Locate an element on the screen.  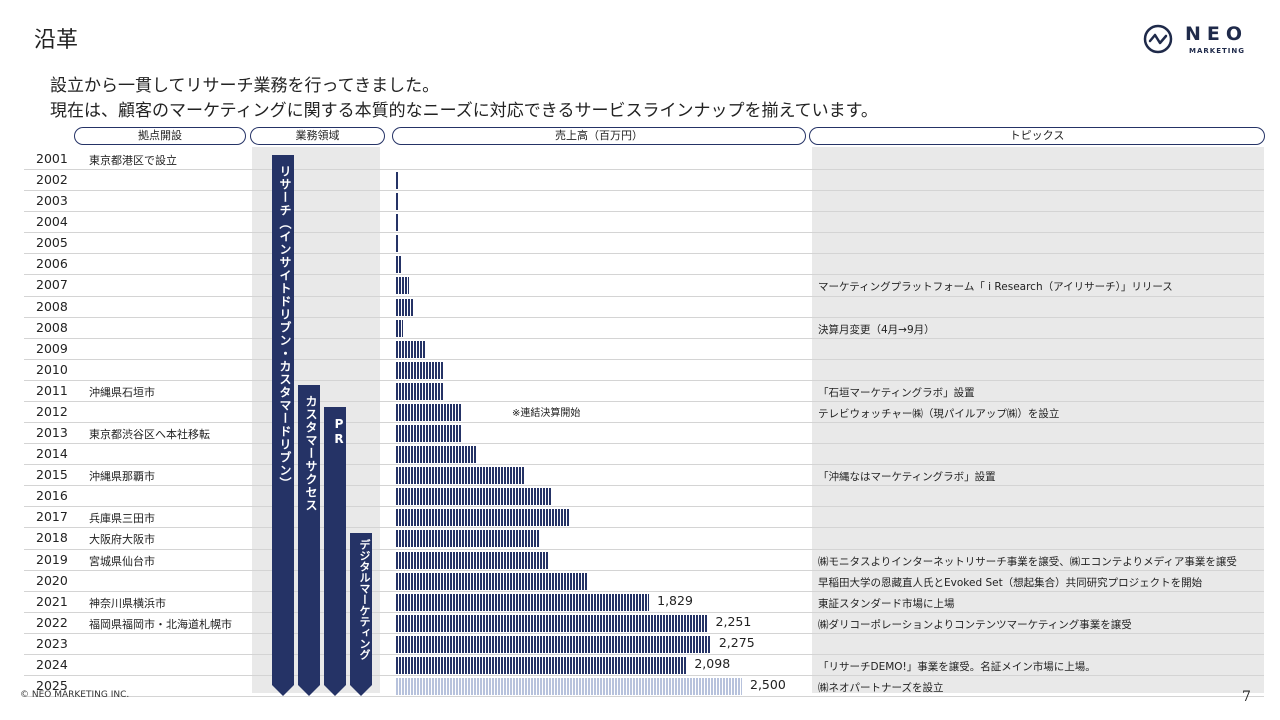
company-logo: NEO MARKETING is located at coordinates (1203, 40).